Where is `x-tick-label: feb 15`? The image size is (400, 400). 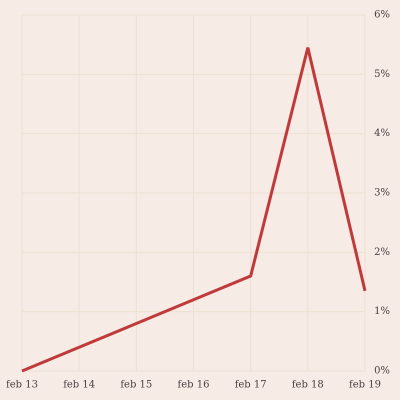 x-tick-label: feb 15 is located at coordinates (136, 385).